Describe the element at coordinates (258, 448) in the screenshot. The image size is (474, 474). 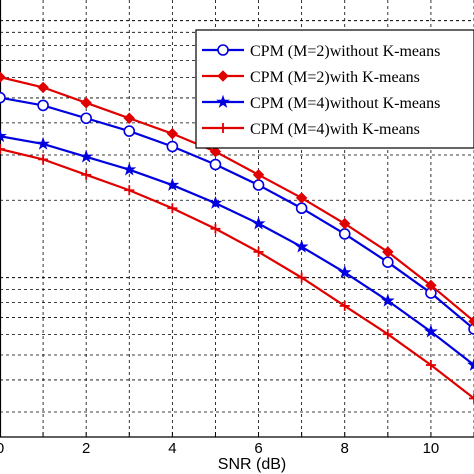
I see `x-tick-label: 6` at that location.